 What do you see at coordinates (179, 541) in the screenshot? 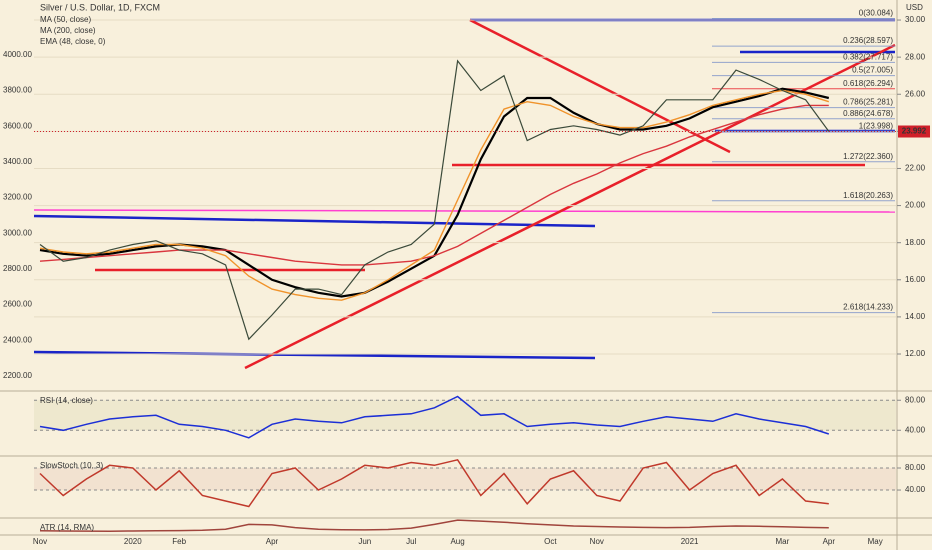
I see `x-tick-label: Feb` at bounding box center [179, 541].